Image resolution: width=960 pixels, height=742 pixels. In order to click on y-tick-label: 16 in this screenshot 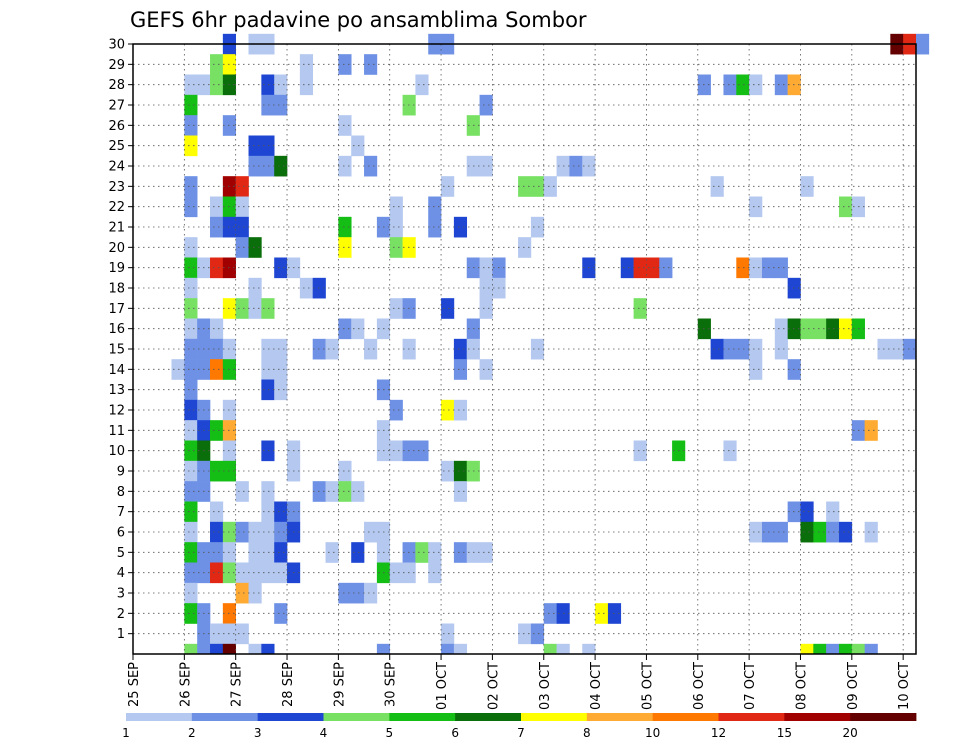, I will do `click(116, 329)`.